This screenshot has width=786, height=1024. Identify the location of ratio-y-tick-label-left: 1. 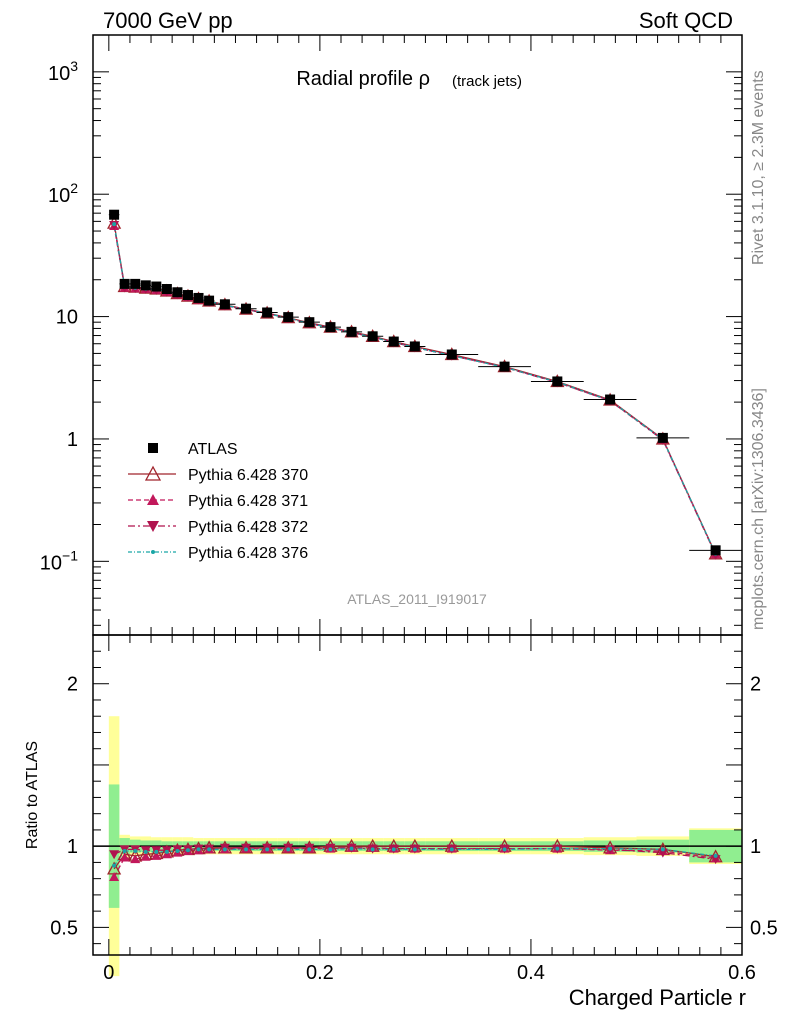
(72, 847).